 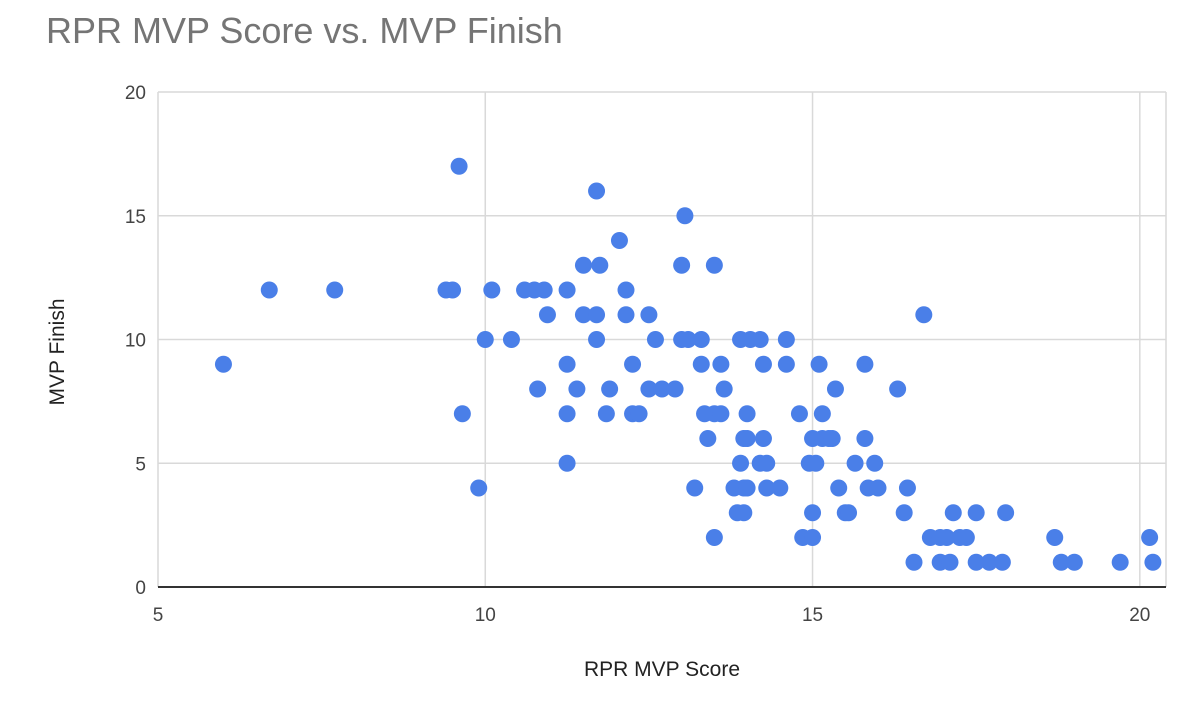 I want to click on y-tick-label-0: 0, so click(x=140, y=588).